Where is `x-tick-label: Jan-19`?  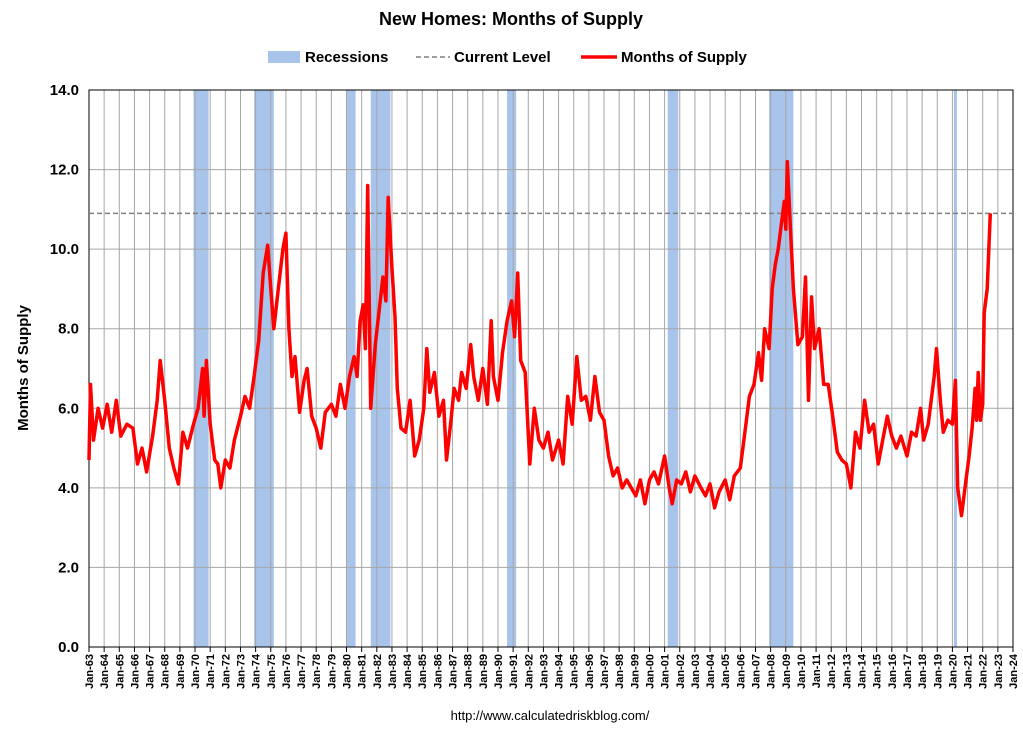 x-tick-label: Jan-19 is located at coordinates (938, 671).